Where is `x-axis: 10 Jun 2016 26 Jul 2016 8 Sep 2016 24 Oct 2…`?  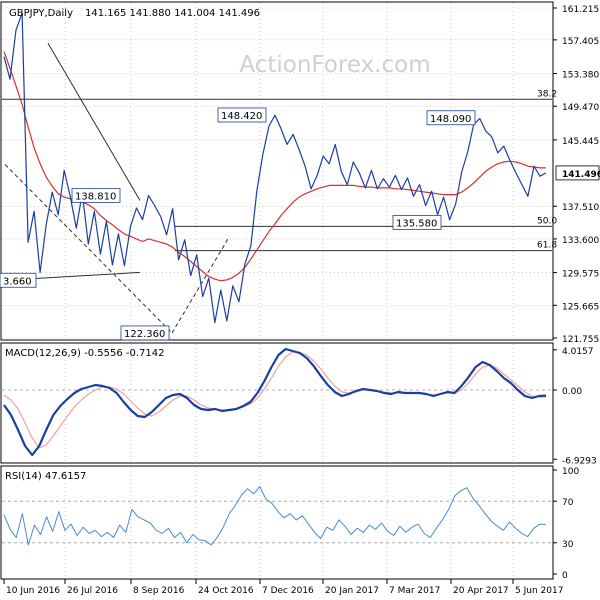 x-axis: 10 Jun 2016 26 Jul 2016 8 Sep 2016 24 Oct 2… is located at coordinates (283, 587).